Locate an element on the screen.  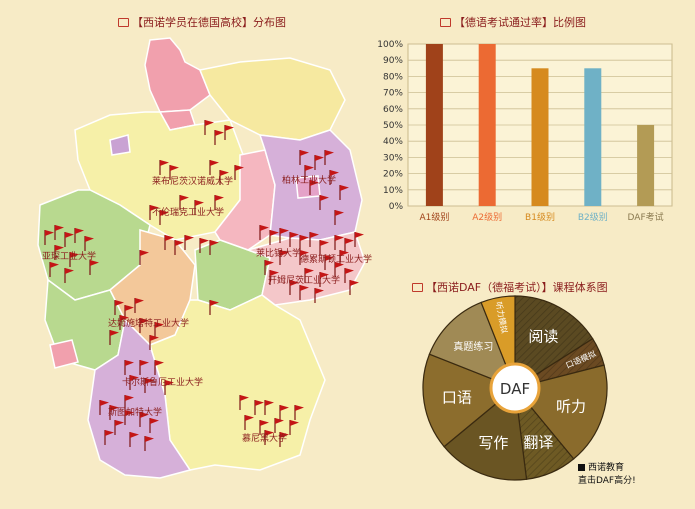
university-label: 卡尔斯鲁厄工业大学 is located at coordinates (162, 382).